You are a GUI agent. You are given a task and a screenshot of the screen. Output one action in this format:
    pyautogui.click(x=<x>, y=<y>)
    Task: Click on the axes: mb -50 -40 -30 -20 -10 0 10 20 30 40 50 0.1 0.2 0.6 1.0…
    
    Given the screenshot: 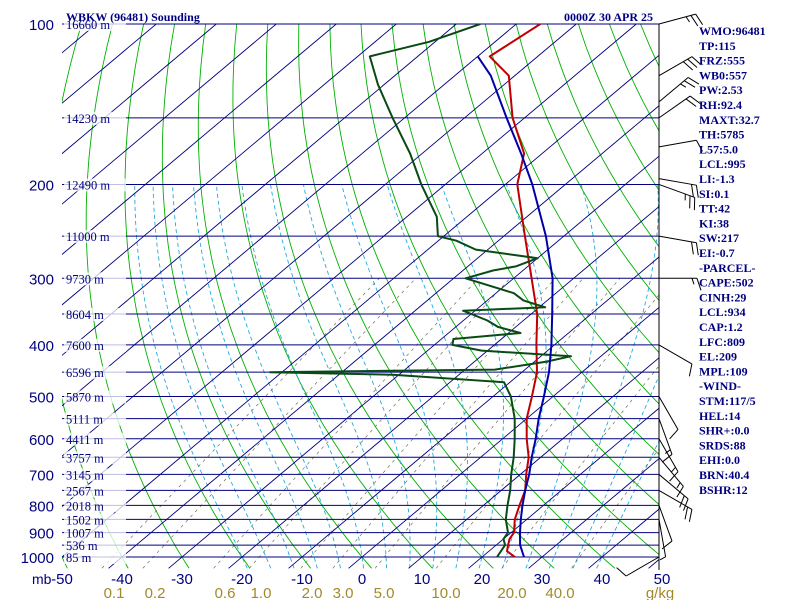 What is the action you would take?
    pyautogui.click(x=353, y=585)
    